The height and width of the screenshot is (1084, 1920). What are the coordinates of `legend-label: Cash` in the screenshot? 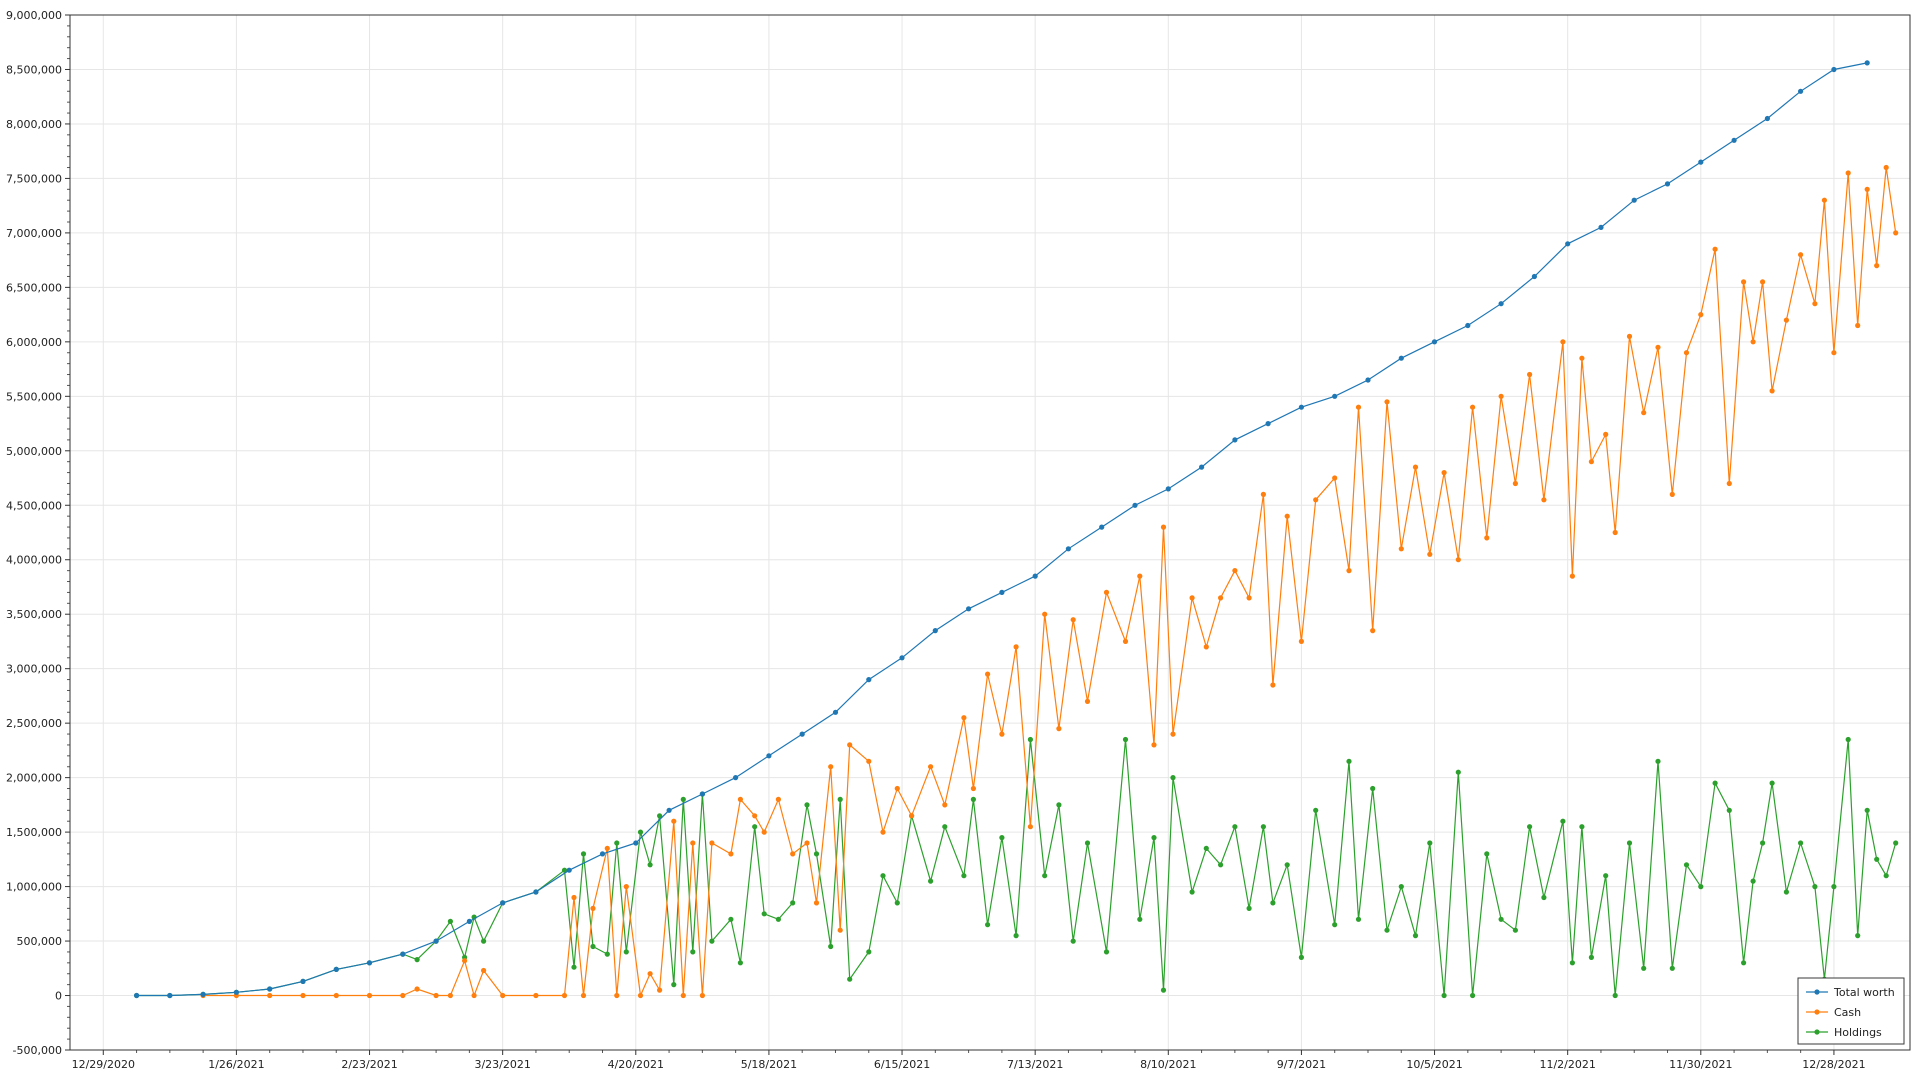 It's located at (1847, 1012).